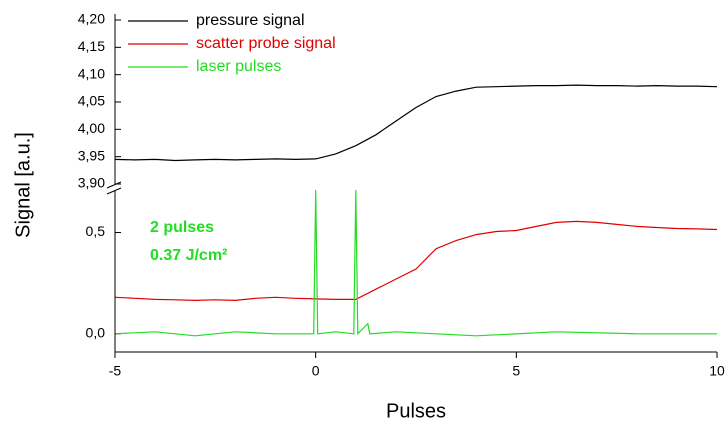 The width and height of the screenshot is (728, 429). What do you see at coordinates (115, 371) in the screenshot?
I see `x-tick-label: -5` at bounding box center [115, 371].